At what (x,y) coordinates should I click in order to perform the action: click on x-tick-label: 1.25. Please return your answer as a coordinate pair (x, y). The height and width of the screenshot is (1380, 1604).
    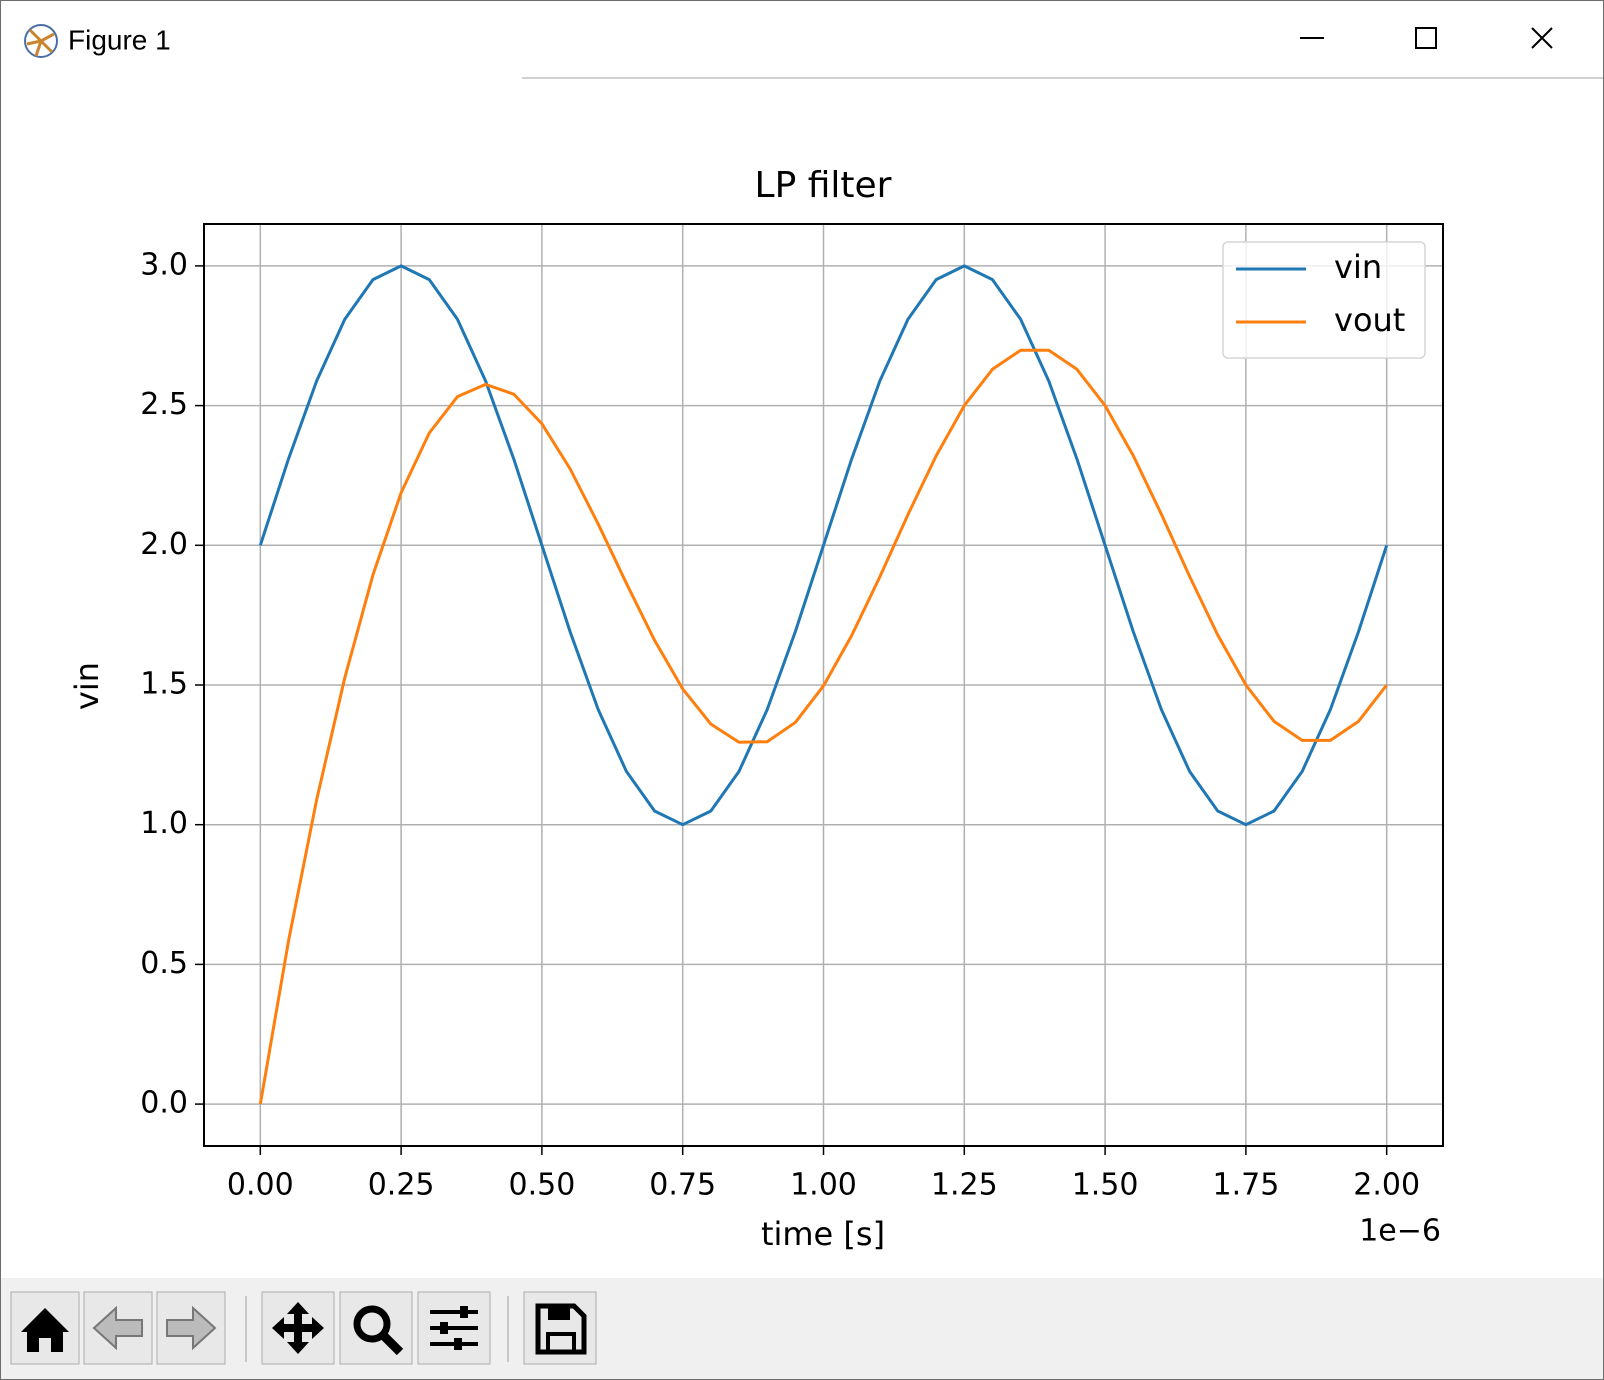
    Looking at the image, I should click on (964, 1185).